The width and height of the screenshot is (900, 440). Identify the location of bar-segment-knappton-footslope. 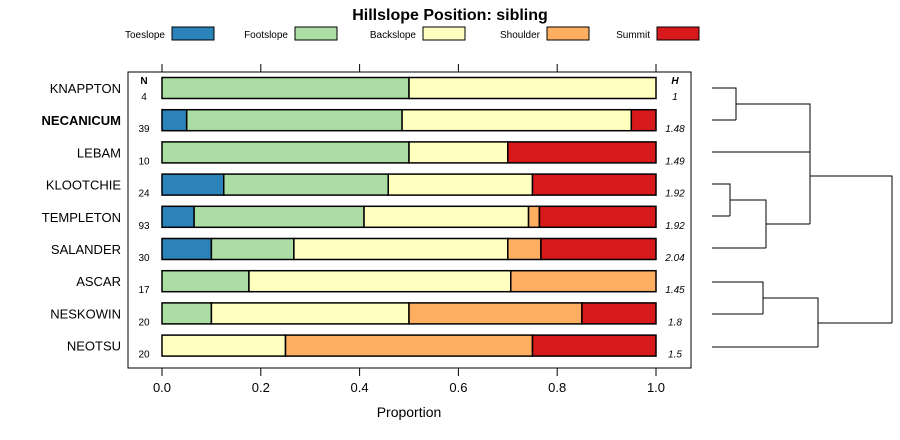
(285, 88).